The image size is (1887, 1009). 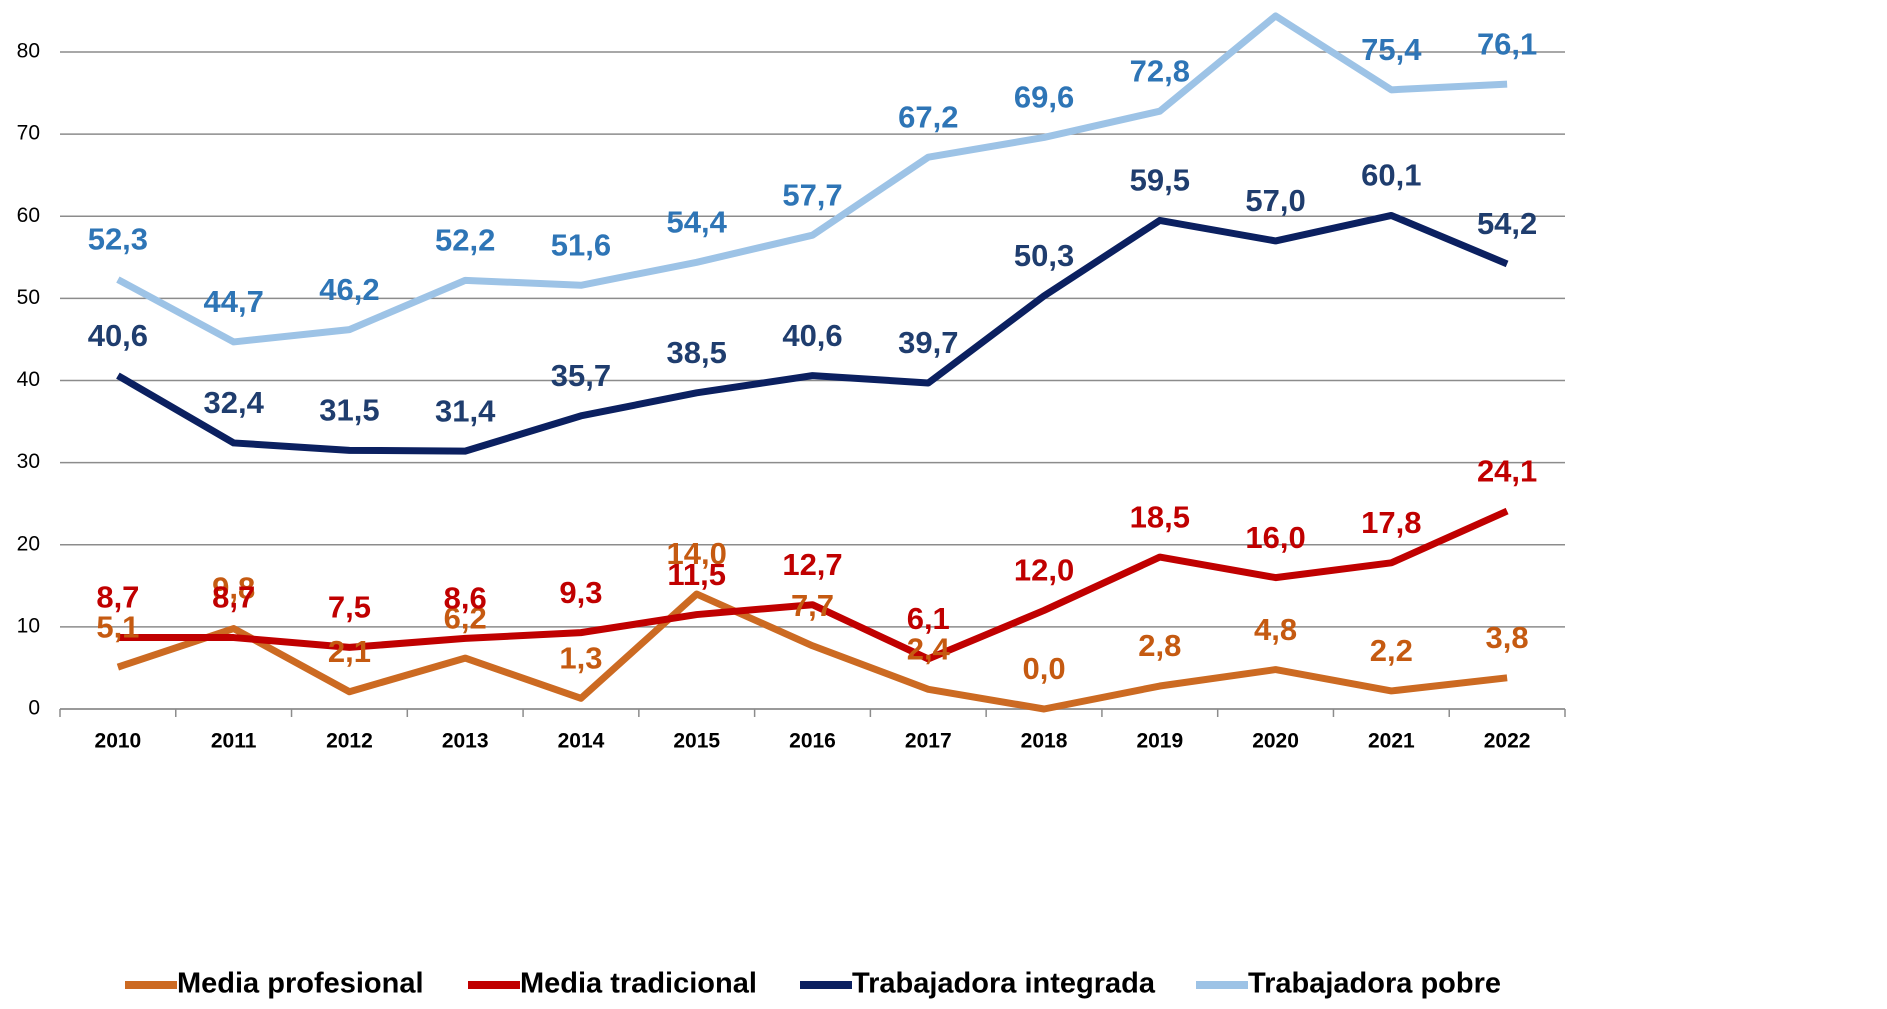 I want to click on y-tick-label: 0, so click(x=34, y=708).